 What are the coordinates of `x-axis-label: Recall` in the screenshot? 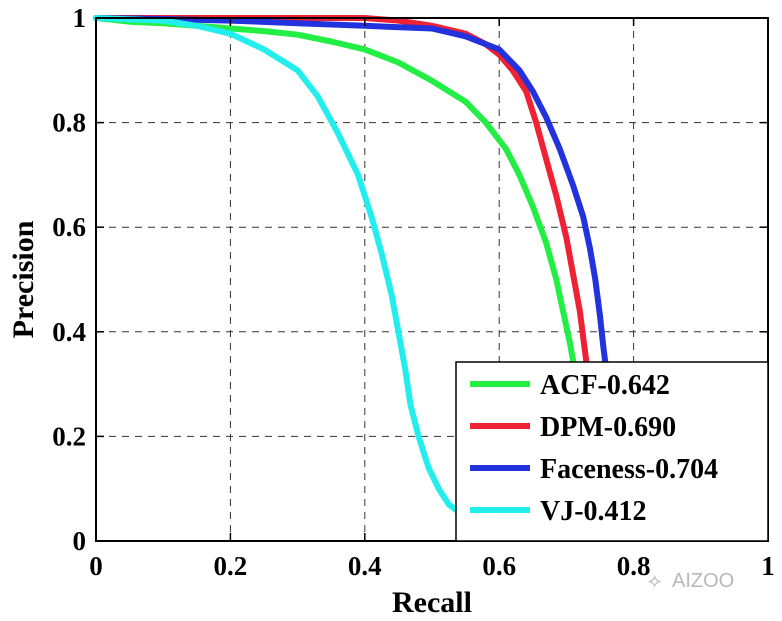 It's located at (432, 602).